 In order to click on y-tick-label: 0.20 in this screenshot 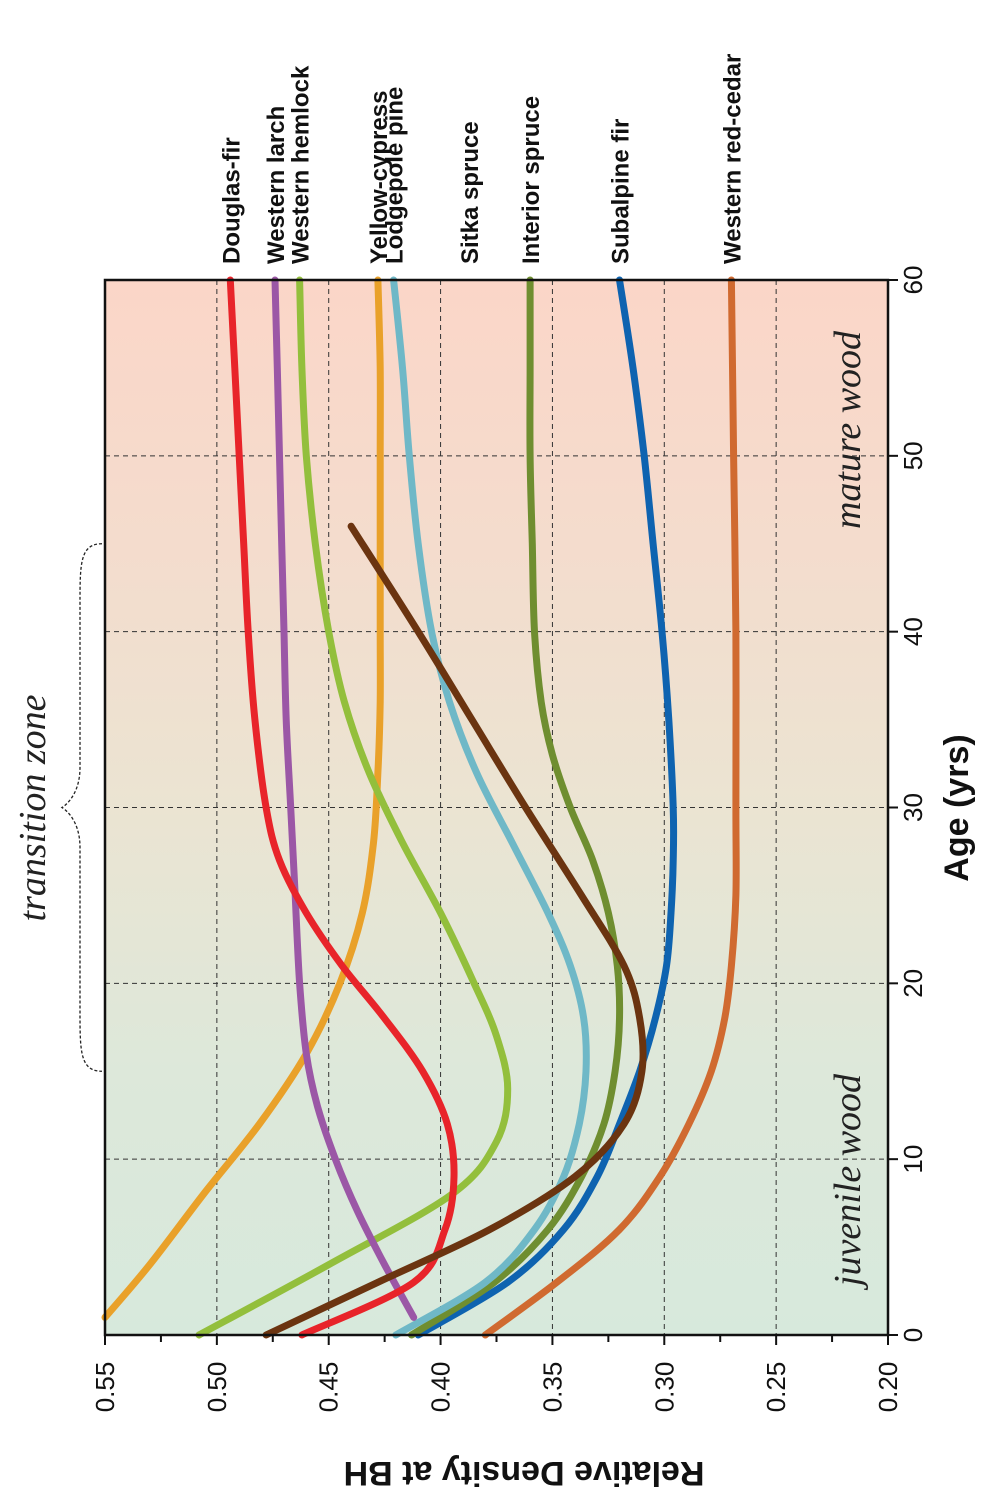, I will do `click(888, 1387)`.